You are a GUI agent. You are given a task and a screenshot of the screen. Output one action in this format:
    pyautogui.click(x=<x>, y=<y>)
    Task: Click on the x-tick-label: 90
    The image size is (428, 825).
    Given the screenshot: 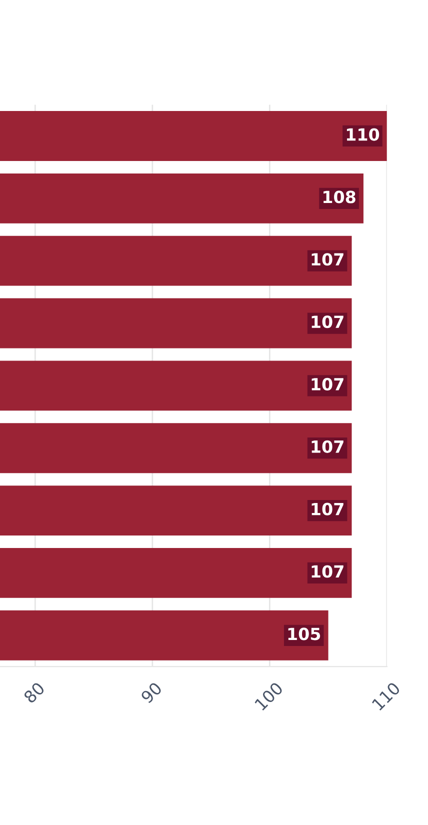 What is the action you would take?
    pyautogui.click(x=151, y=692)
    